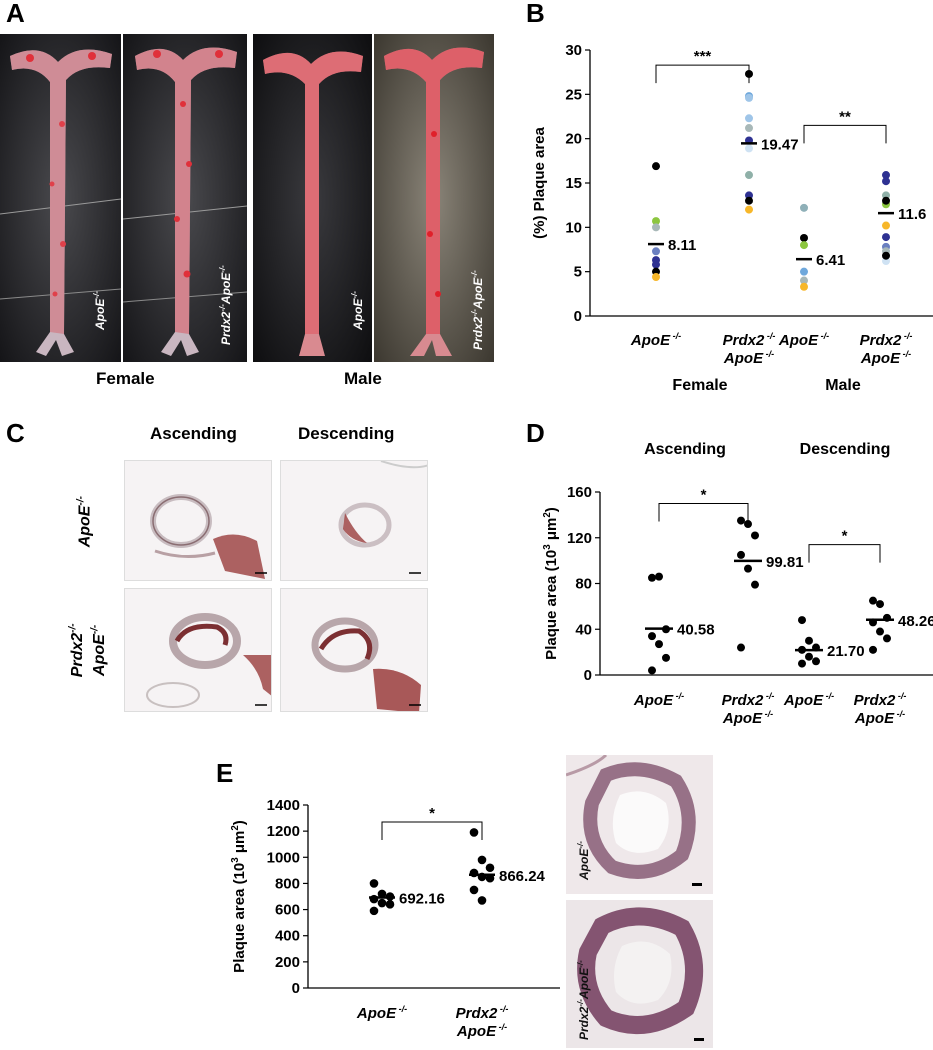 The height and width of the screenshot is (1050, 933). What do you see at coordinates (843, 385) in the screenshot?
I see `group-label: Male` at bounding box center [843, 385].